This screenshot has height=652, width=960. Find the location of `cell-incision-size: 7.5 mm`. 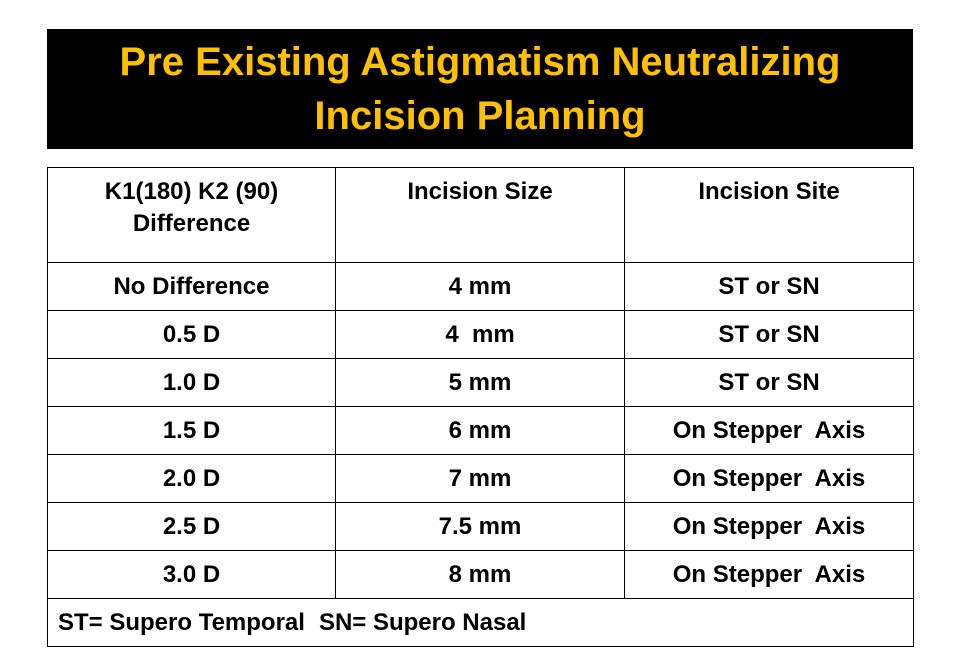

cell-incision-size: 7.5 mm is located at coordinates (480, 526).